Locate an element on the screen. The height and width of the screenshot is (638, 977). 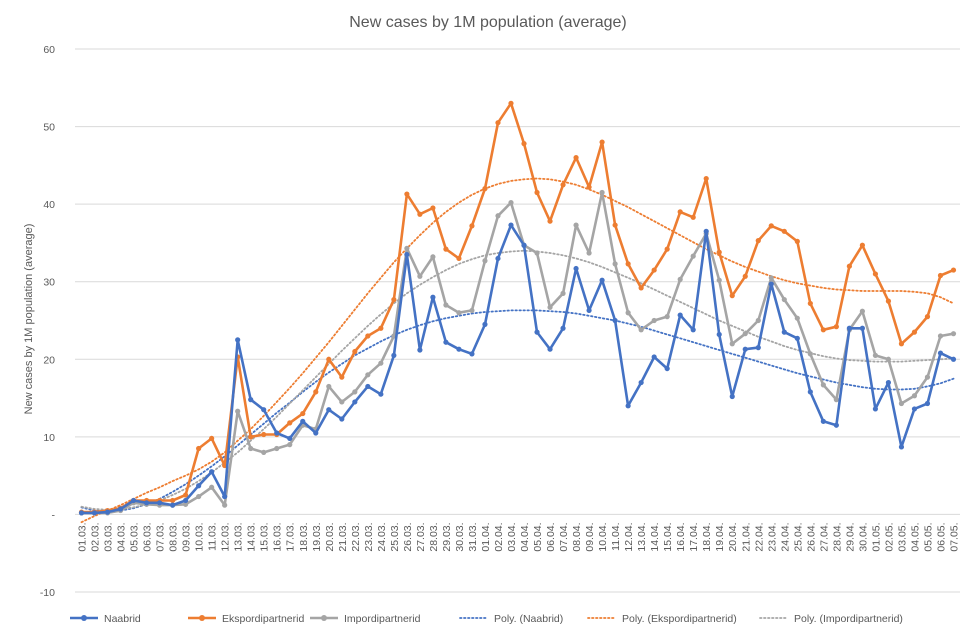
legend-label: Poly. (Ekspordipartnerid) is located at coordinates (679, 619).